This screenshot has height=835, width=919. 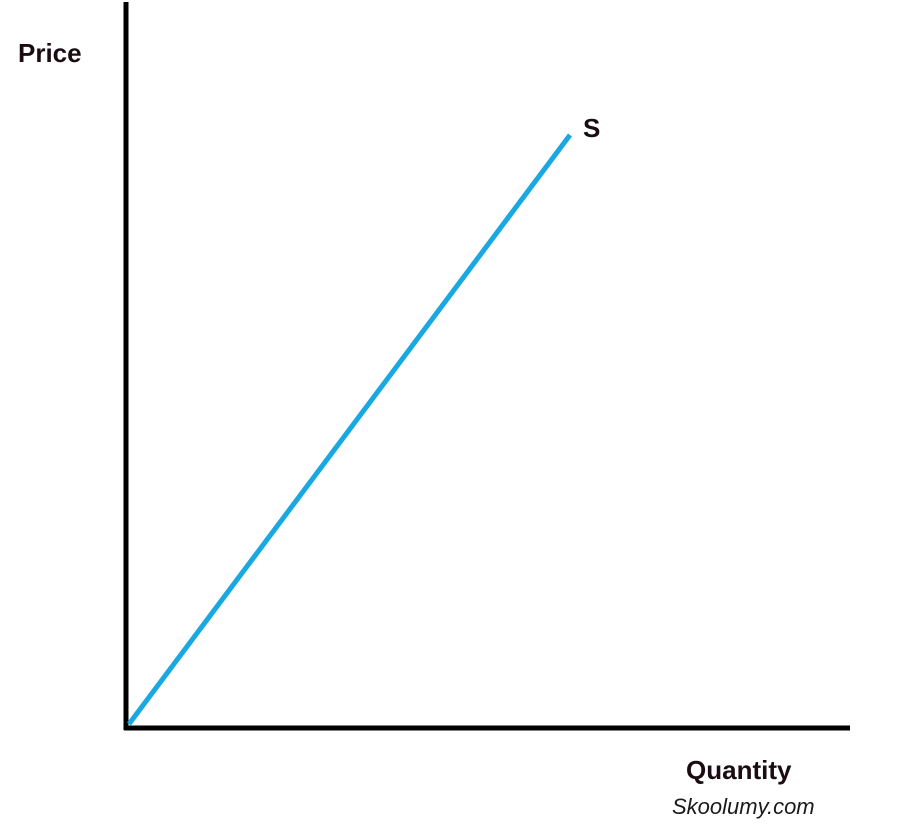 What do you see at coordinates (743, 806) in the screenshot?
I see `watermark: Skoolumy.com` at bounding box center [743, 806].